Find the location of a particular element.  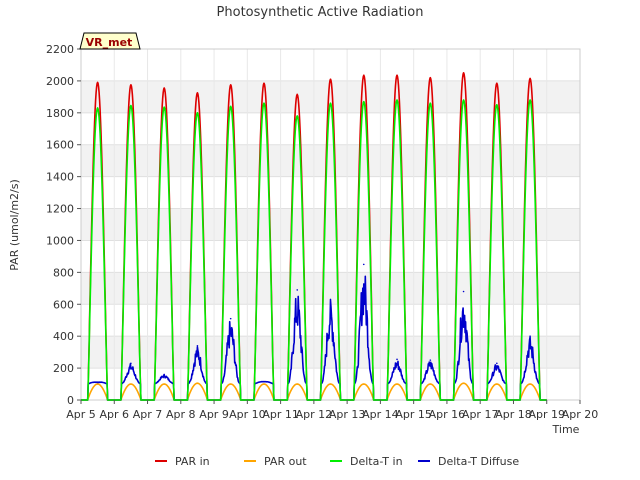

legend-item-par-out: PAR out is located at coordinates (275, 461).